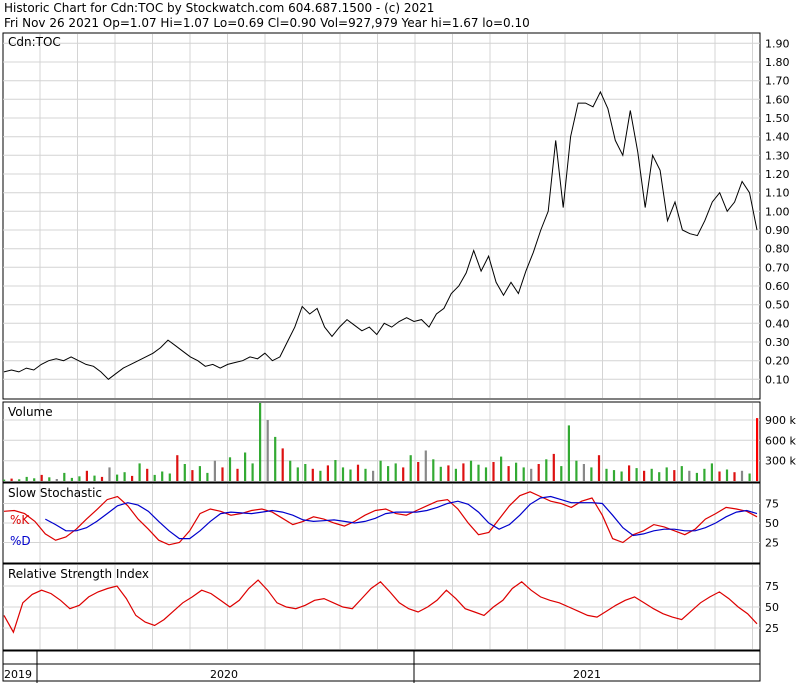  Describe the element at coordinates (777, 379) in the screenshot. I see `price-tick-label: 0.10` at that location.